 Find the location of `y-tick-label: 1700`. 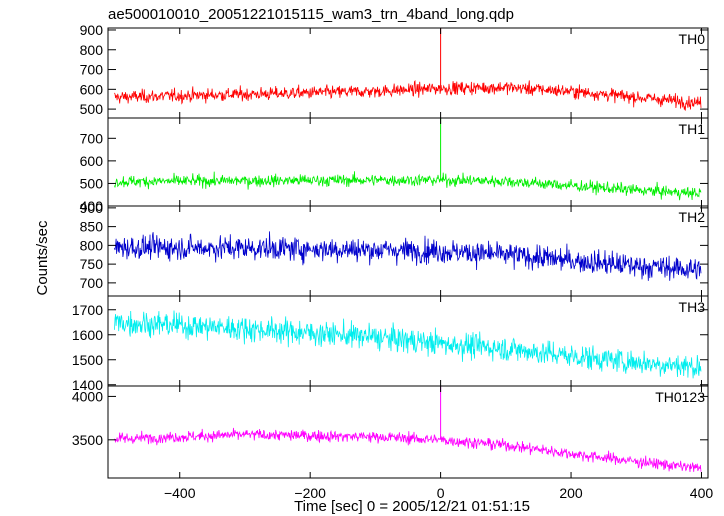

y-tick-label: 1700 is located at coordinates (87, 310).